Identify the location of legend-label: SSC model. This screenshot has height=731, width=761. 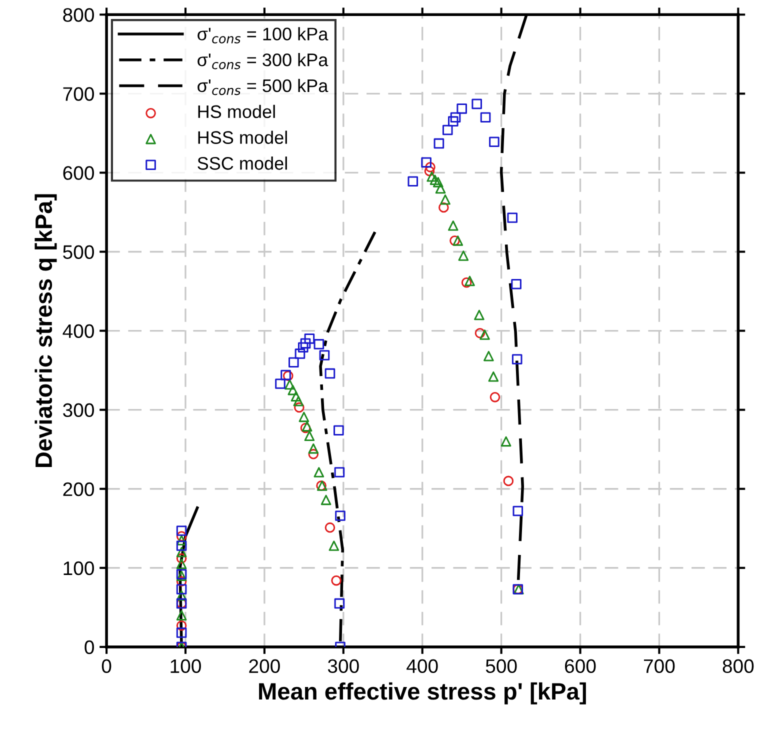
(242, 163).